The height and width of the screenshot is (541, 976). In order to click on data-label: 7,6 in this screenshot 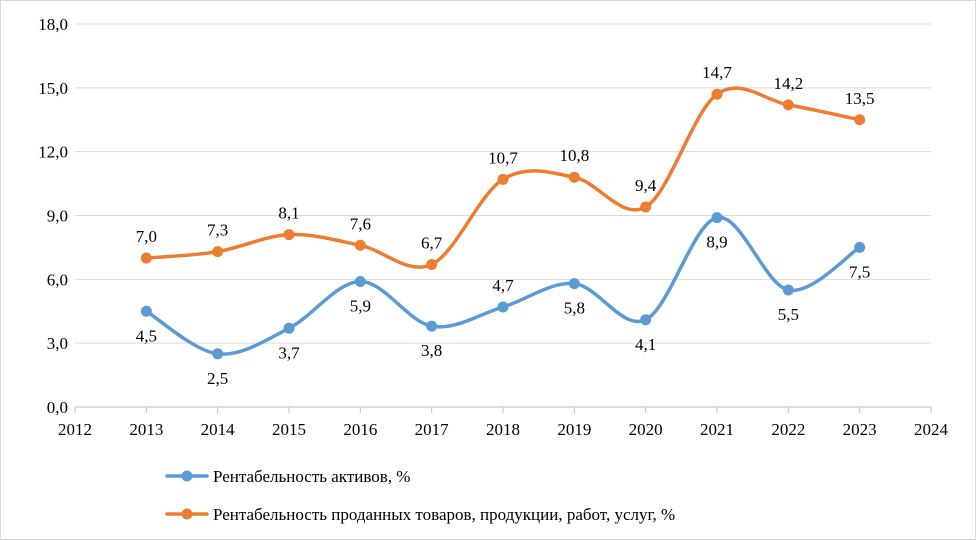, I will do `click(360, 223)`.